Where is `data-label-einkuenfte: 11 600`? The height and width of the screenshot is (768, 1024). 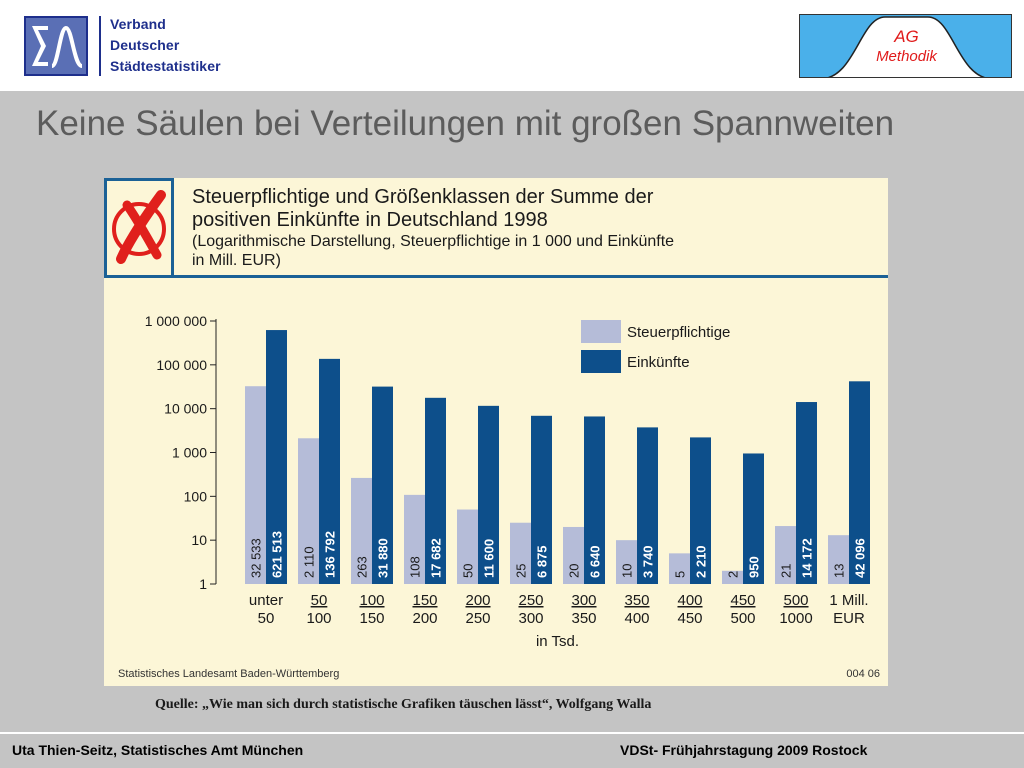
data-label-einkuenfte: 11 600 is located at coordinates (489, 558).